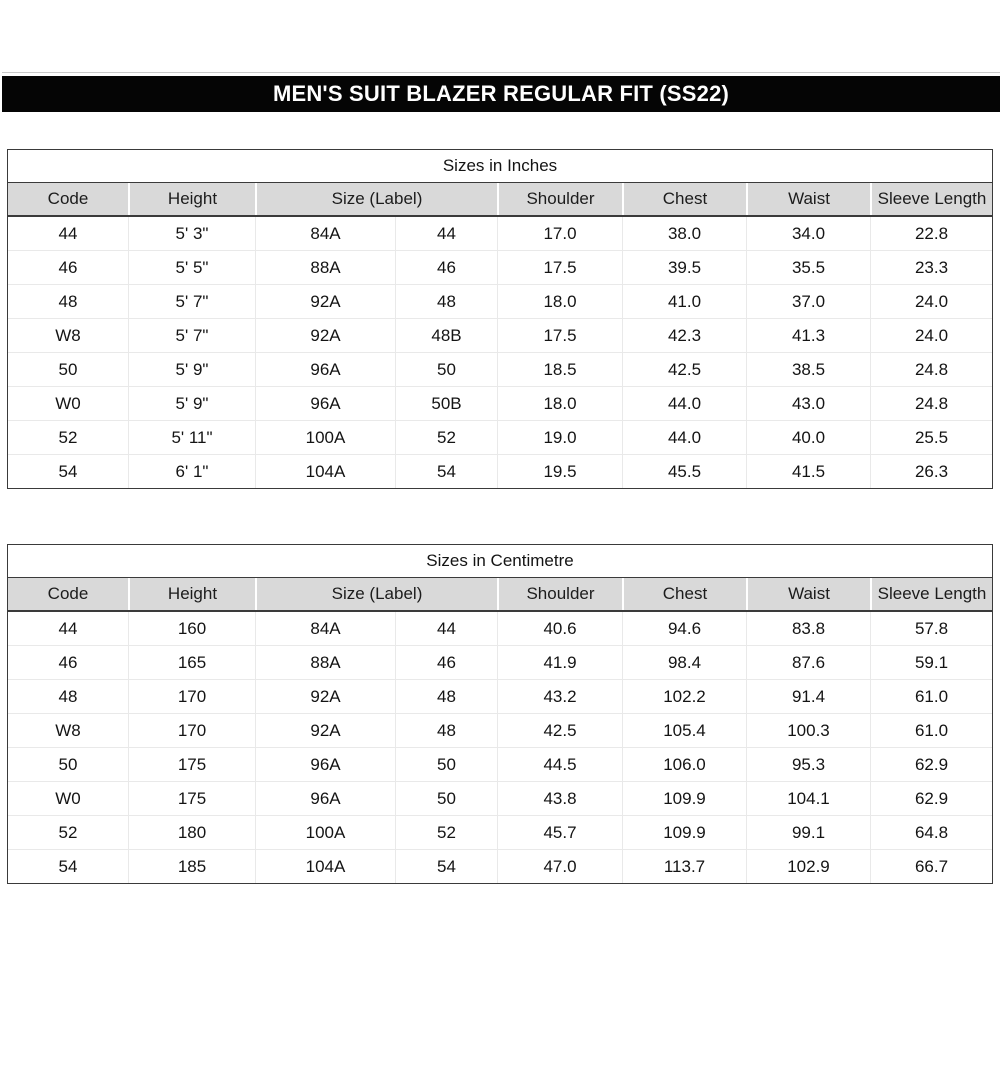 This screenshot has height=1076, width=1000. Describe the element at coordinates (559, 798) in the screenshot. I see `table-cell: 43.8` at that location.